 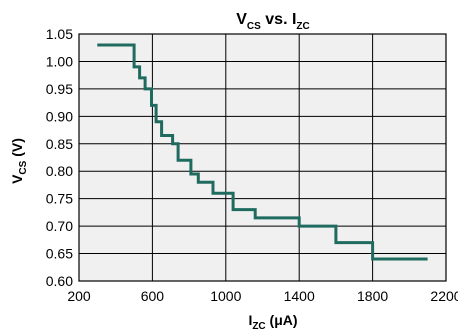 What do you see at coordinates (59, 171) in the screenshot?
I see `y-tick-label: 0.80` at bounding box center [59, 171].